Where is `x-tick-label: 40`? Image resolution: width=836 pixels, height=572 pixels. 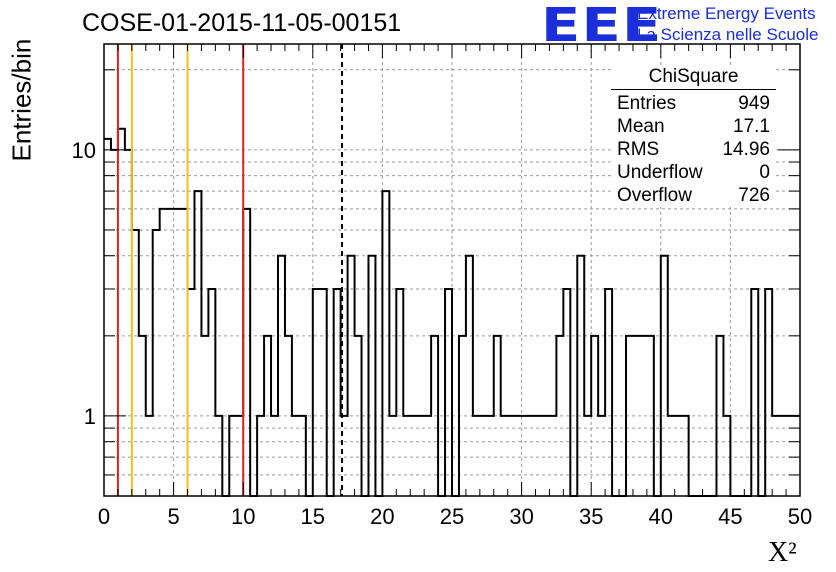 x-tick-label: 40 is located at coordinates (661, 516).